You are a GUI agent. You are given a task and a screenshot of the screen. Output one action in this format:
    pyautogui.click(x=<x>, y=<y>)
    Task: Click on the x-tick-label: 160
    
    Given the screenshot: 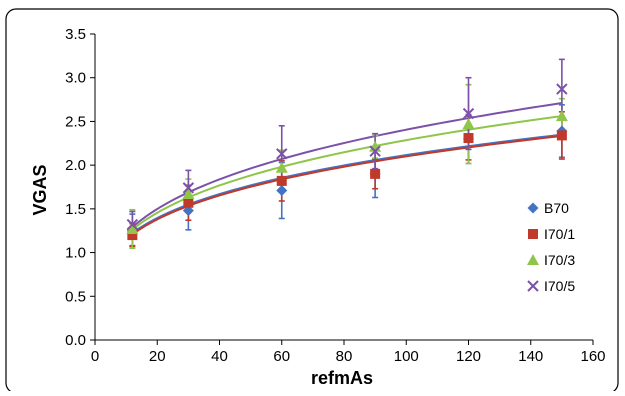 What is the action you would take?
    pyautogui.click(x=592, y=356)
    